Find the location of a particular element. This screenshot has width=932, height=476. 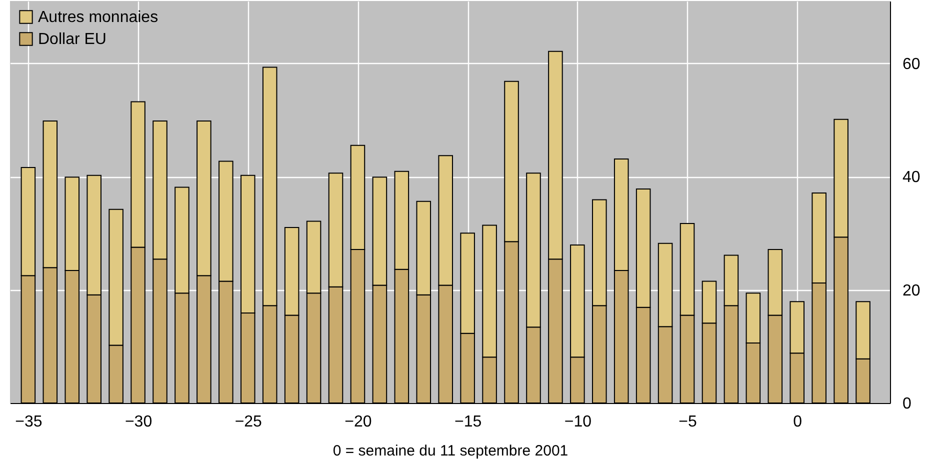

y-tick-label: 40 is located at coordinates (911, 177).